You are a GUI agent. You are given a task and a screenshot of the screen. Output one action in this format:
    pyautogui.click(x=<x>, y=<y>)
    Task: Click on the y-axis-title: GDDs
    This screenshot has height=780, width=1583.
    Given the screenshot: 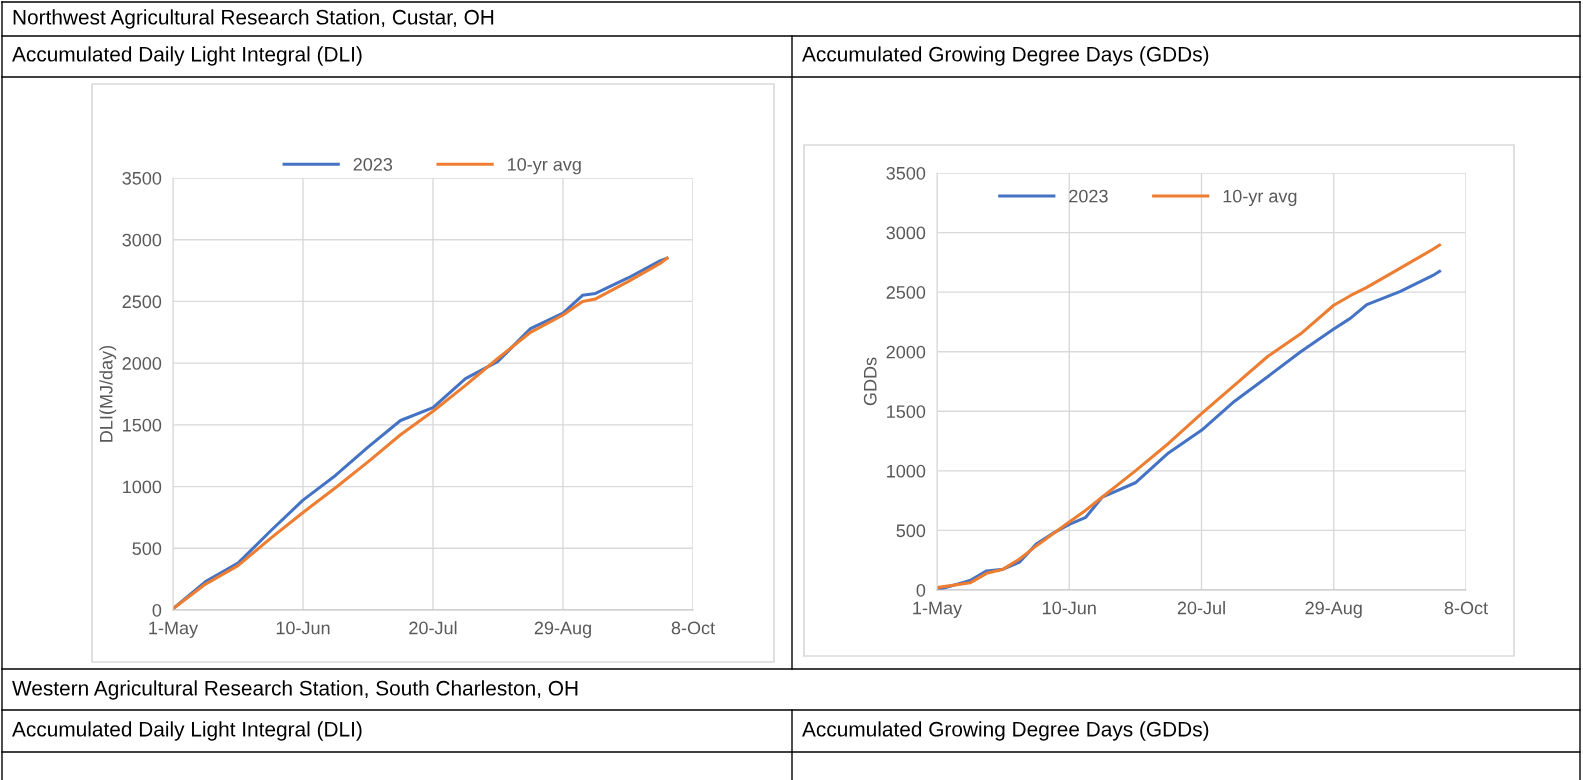 What is the action you would take?
    pyautogui.click(x=870, y=381)
    